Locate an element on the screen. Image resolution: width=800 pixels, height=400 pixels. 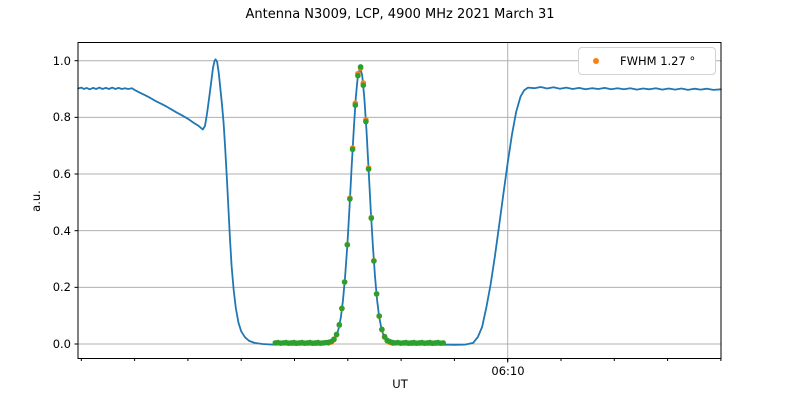
legend: FWHM 1.27 ° is located at coordinates (647, 61).